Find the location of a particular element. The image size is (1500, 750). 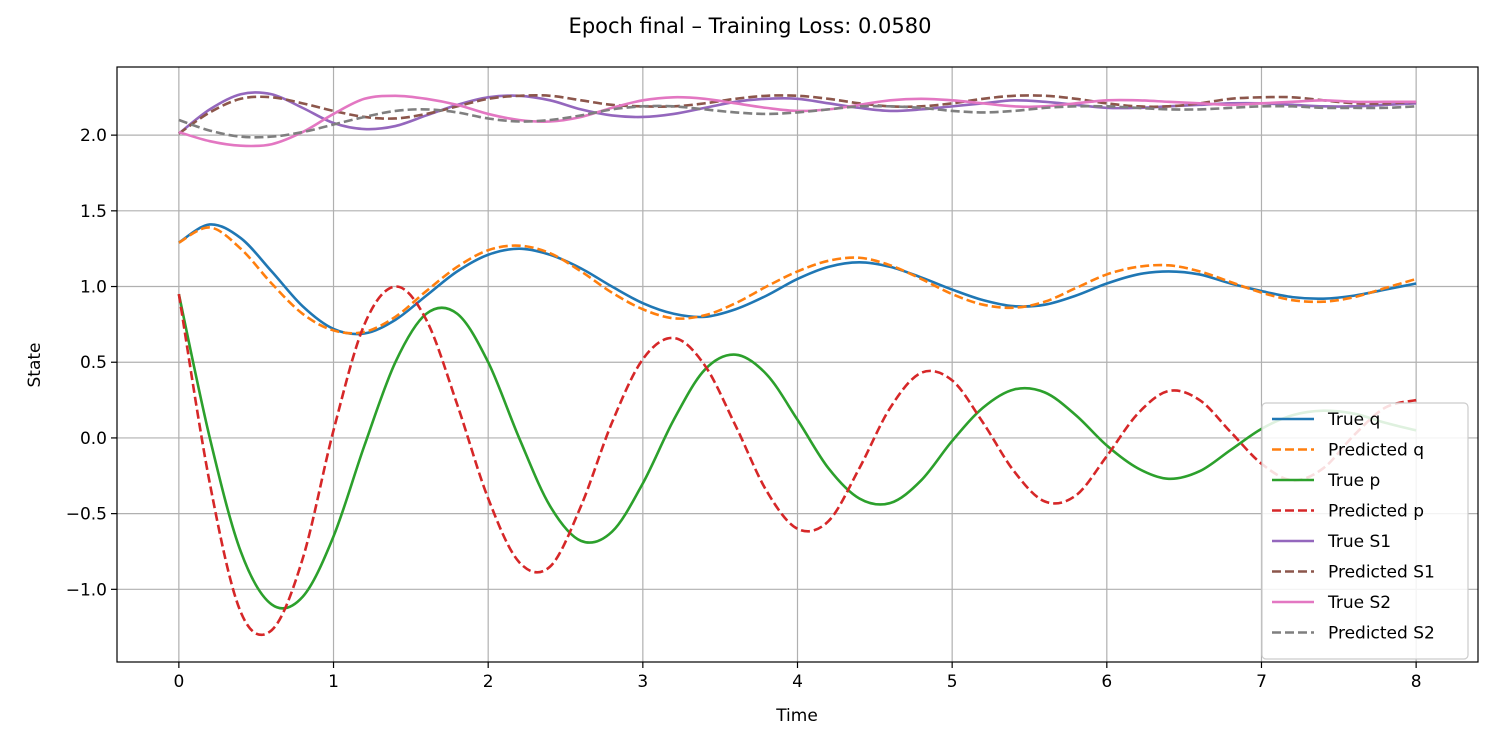

y-axis-label: State is located at coordinates (35, 365).